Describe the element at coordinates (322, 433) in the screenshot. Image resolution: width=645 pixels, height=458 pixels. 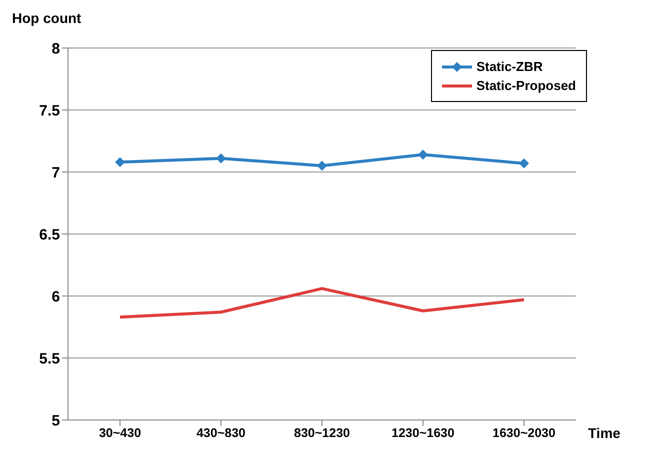
I see `x-tick-label: 830~1230` at that location.